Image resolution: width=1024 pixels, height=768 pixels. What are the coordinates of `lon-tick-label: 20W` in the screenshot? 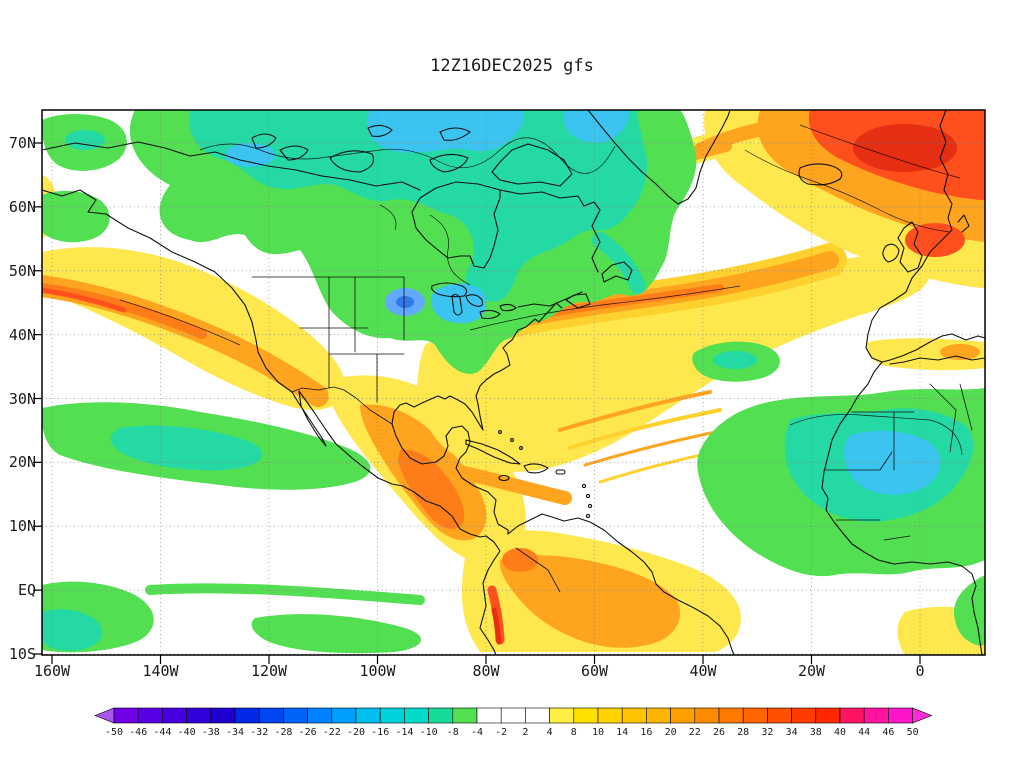 It's located at (811, 671).